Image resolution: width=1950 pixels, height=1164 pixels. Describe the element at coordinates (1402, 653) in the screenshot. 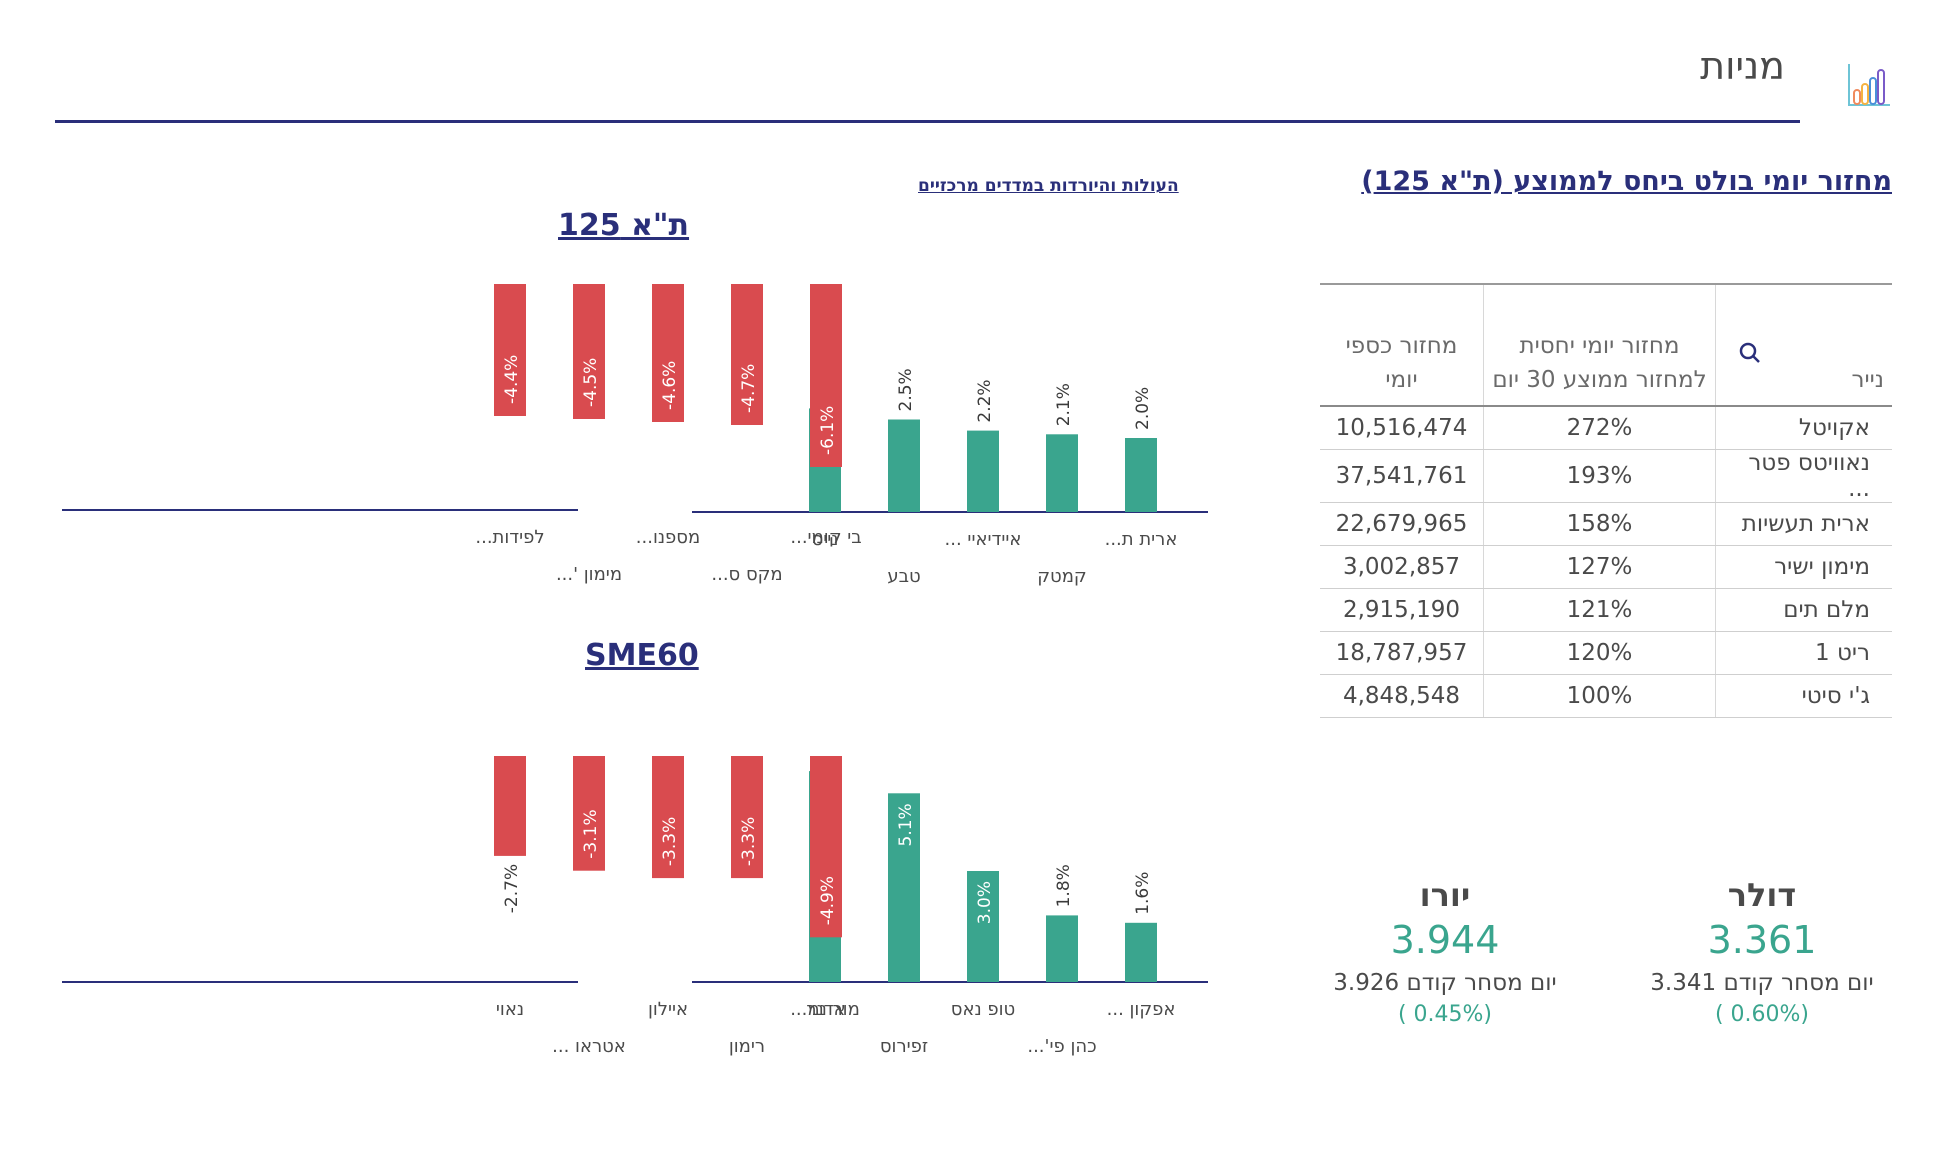

I see `cash-value: 18,787,957` at that location.